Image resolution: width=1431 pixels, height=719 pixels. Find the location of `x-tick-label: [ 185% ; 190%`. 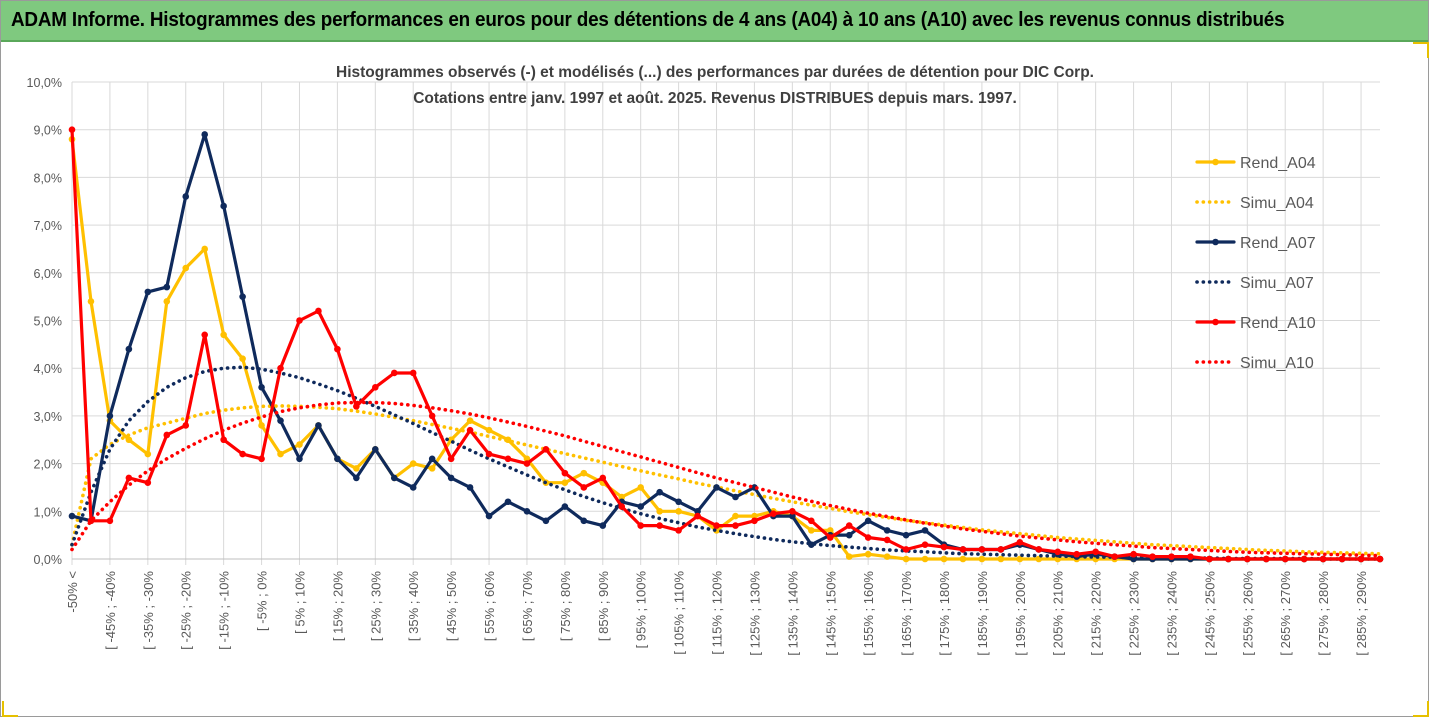

x-tick-label: [ 185% ; 190% is located at coordinates (982, 613).